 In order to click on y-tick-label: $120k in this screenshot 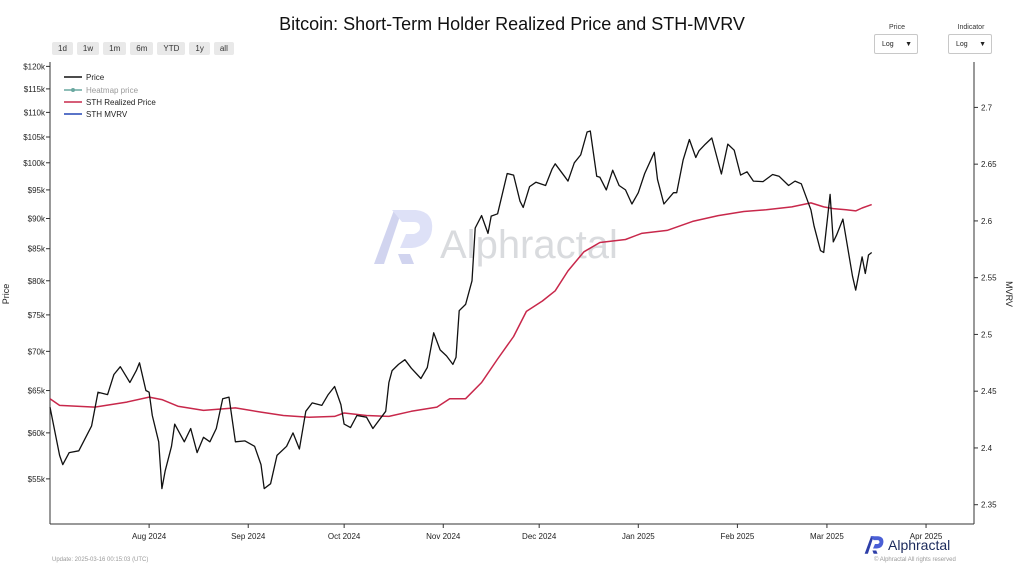, I will do `click(34, 66)`.